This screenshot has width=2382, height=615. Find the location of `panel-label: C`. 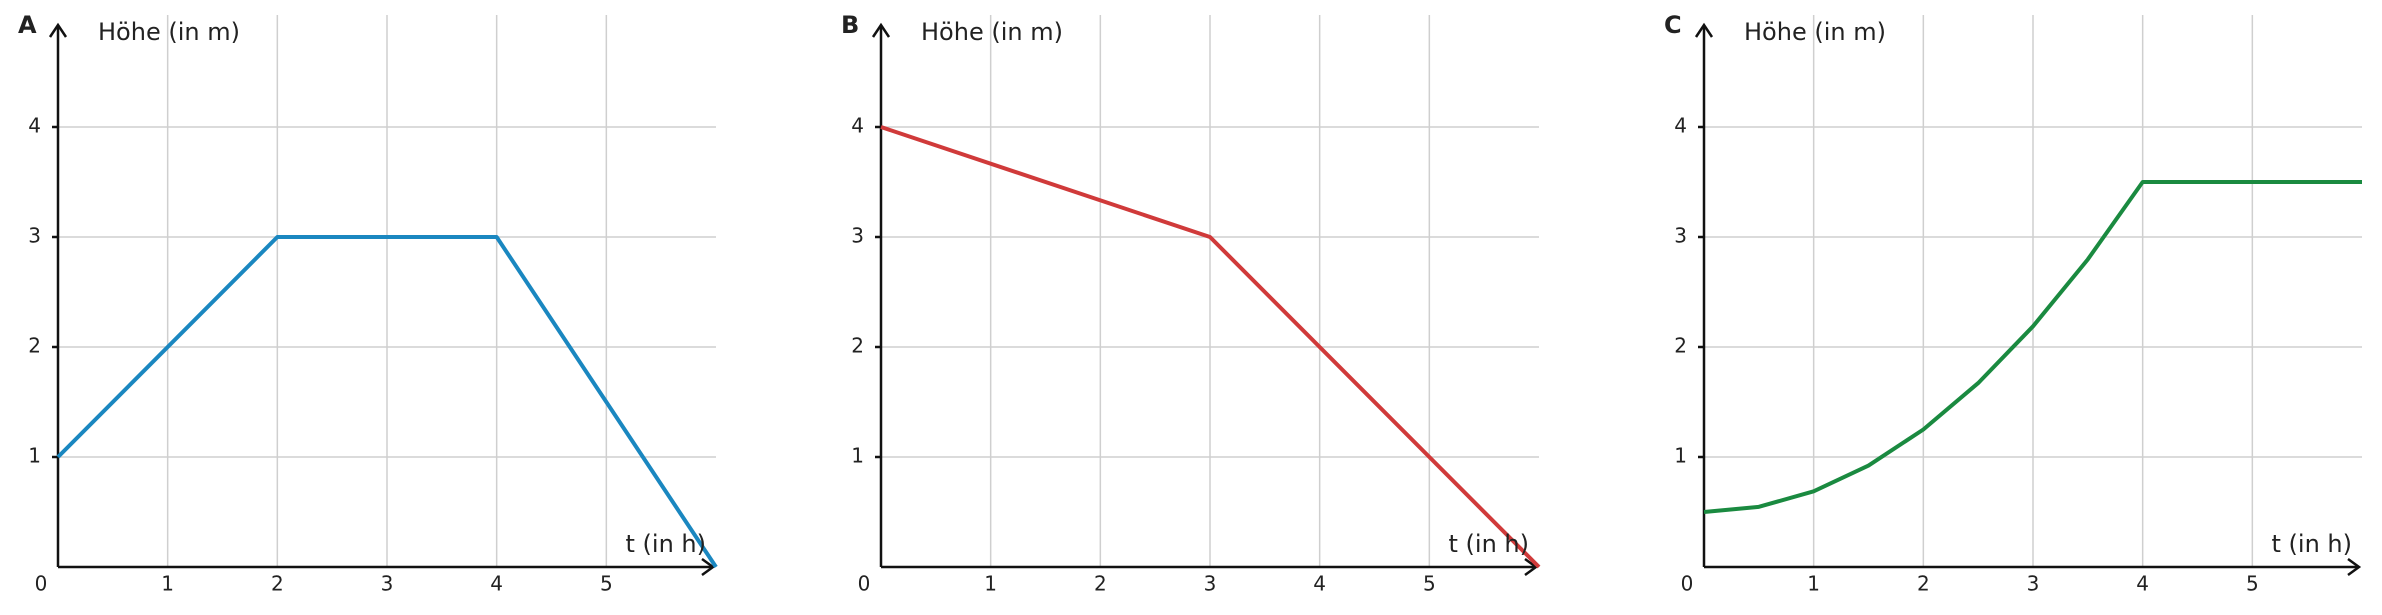

panel-label: C is located at coordinates (1673, 25).